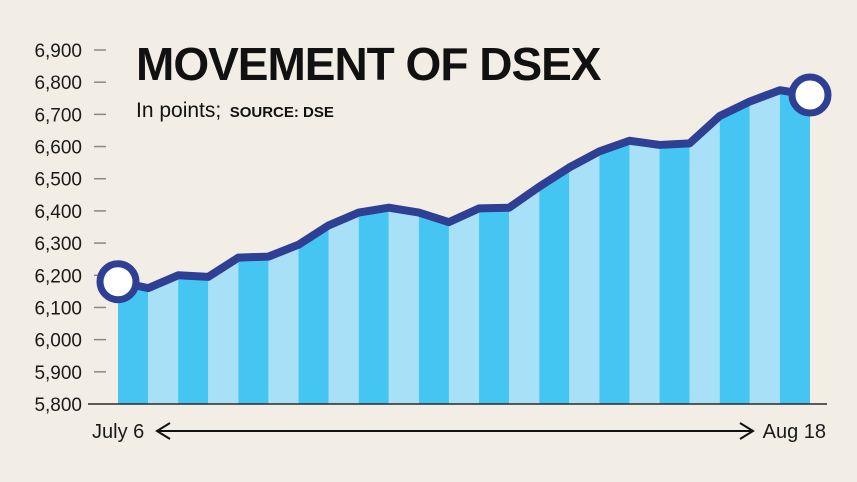 The height and width of the screenshot is (482, 857). What do you see at coordinates (58, 115) in the screenshot?
I see `y-tick-label: 6,700` at bounding box center [58, 115].